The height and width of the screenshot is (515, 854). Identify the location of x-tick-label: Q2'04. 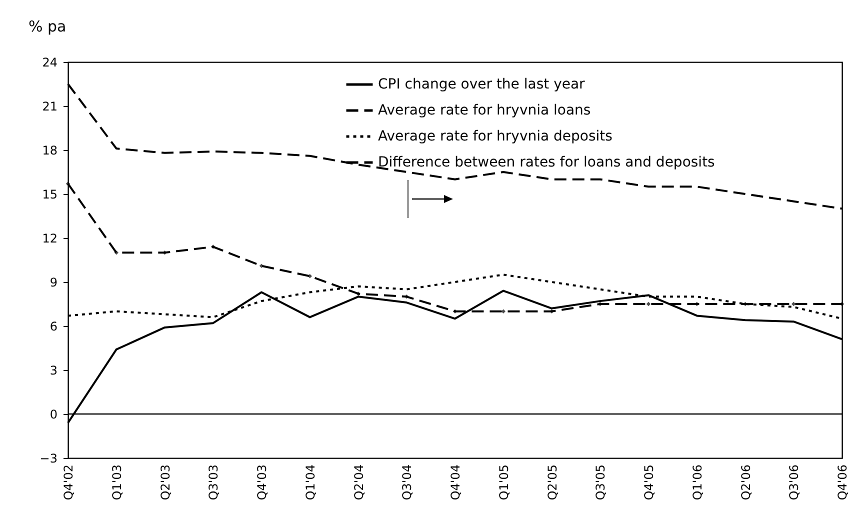
(359, 482).